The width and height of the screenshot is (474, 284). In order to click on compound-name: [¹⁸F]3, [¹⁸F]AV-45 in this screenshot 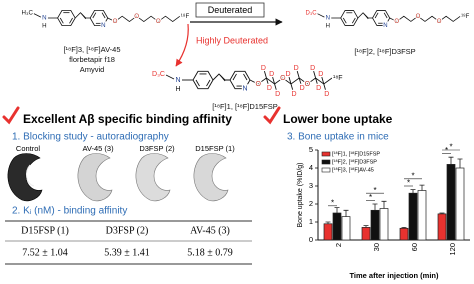, I will do `click(91, 49)`.